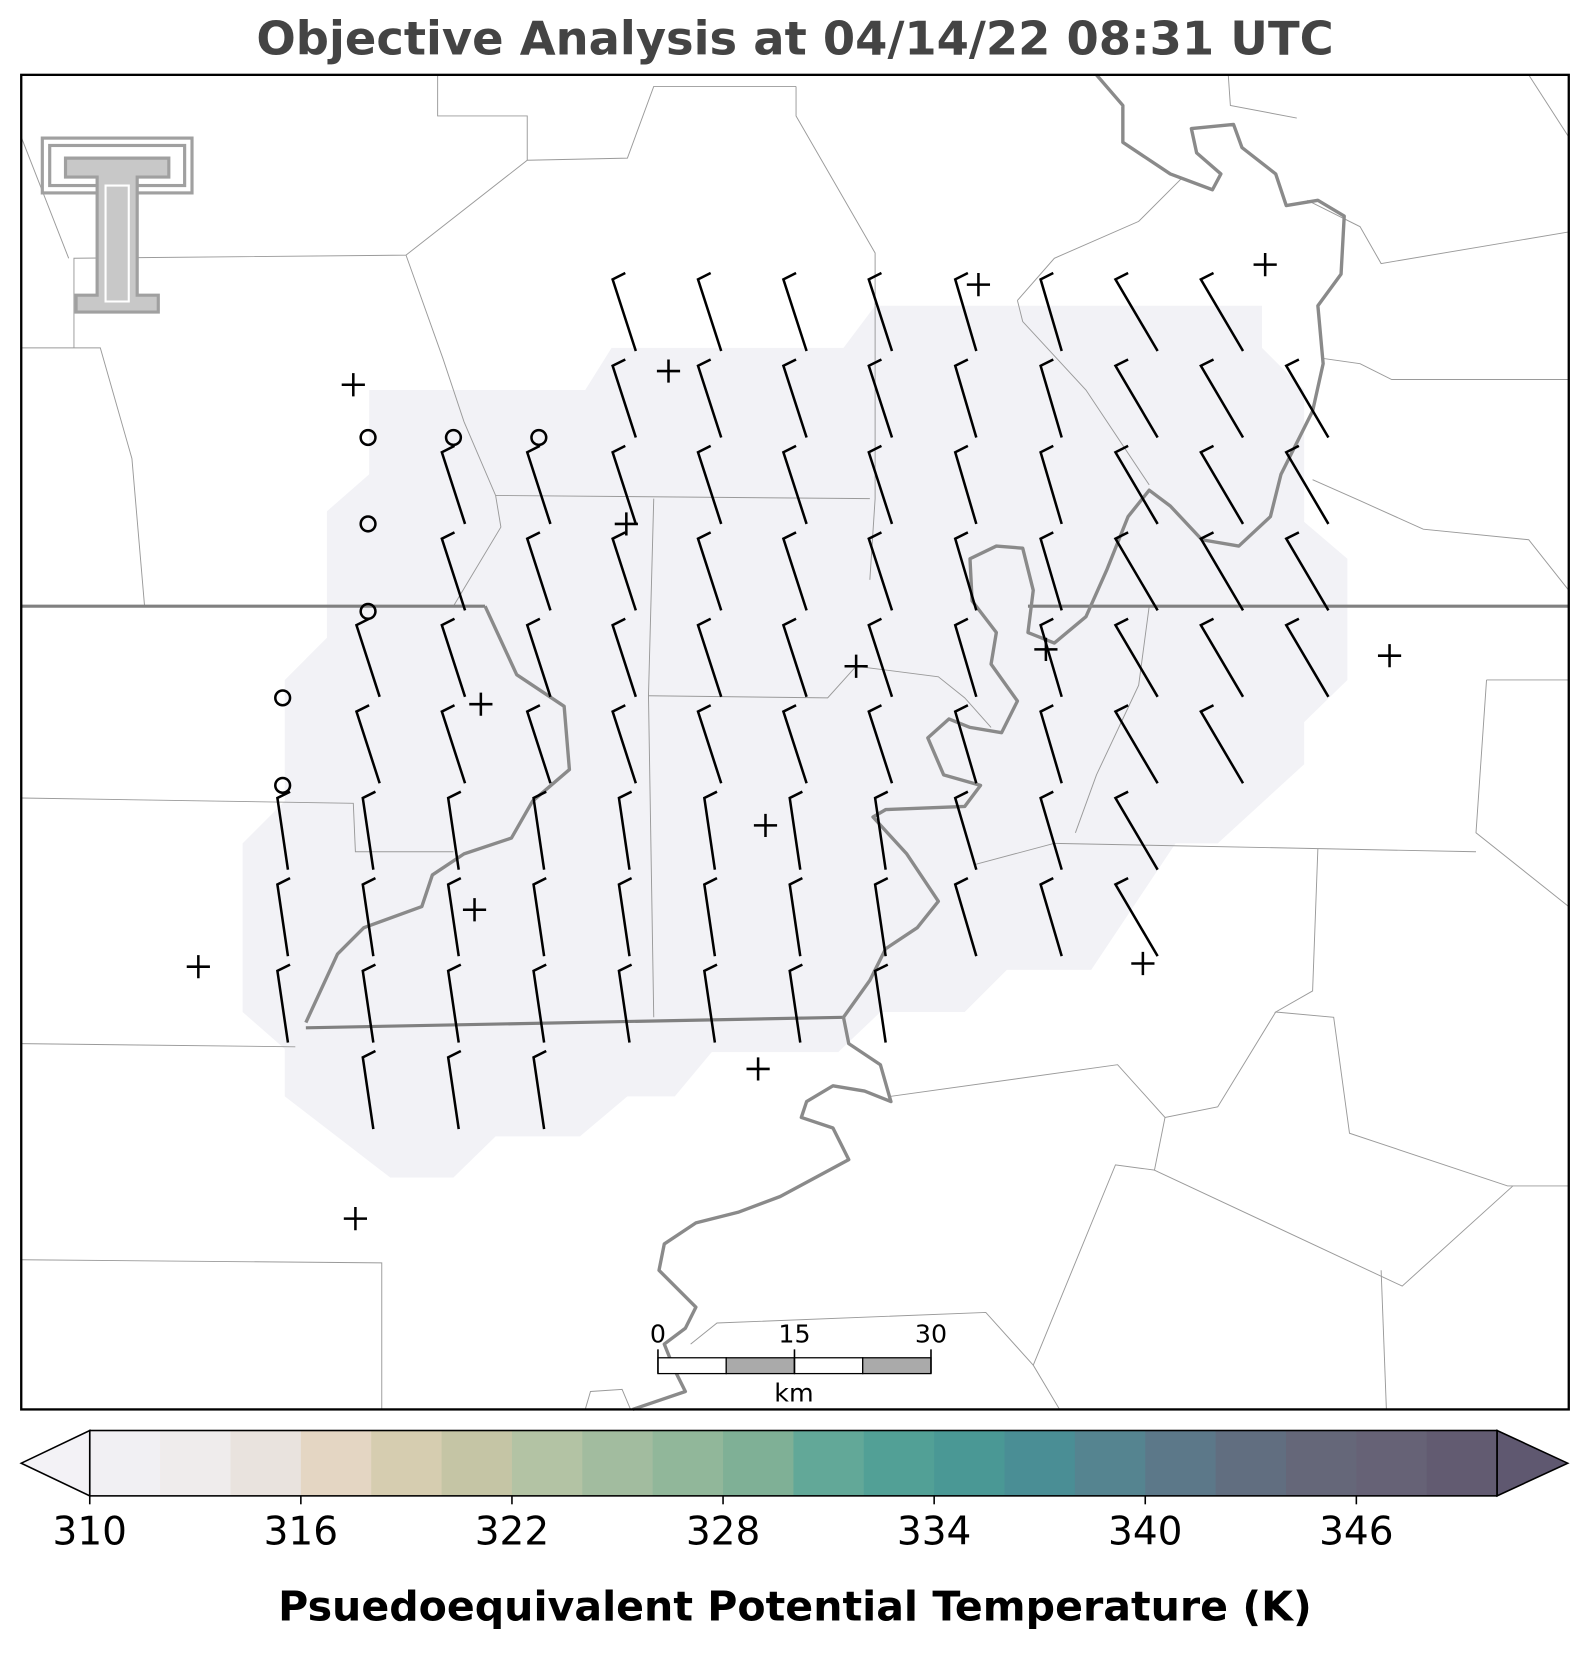  I want to click on logo, so click(117, 225).